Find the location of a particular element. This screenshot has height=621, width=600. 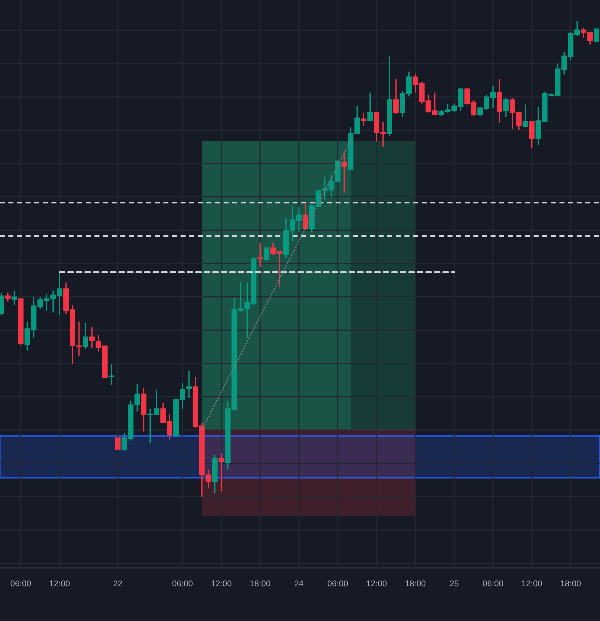

x-tick-label: 25 is located at coordinates (454, 583).